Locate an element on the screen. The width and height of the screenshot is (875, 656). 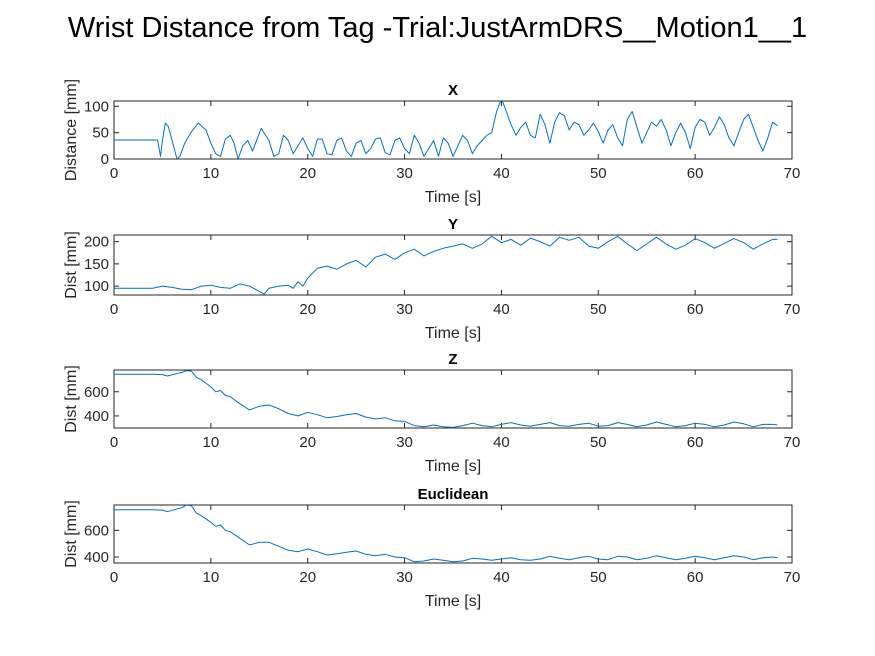
subplot-title: Y is located at coordinates (453, 224).